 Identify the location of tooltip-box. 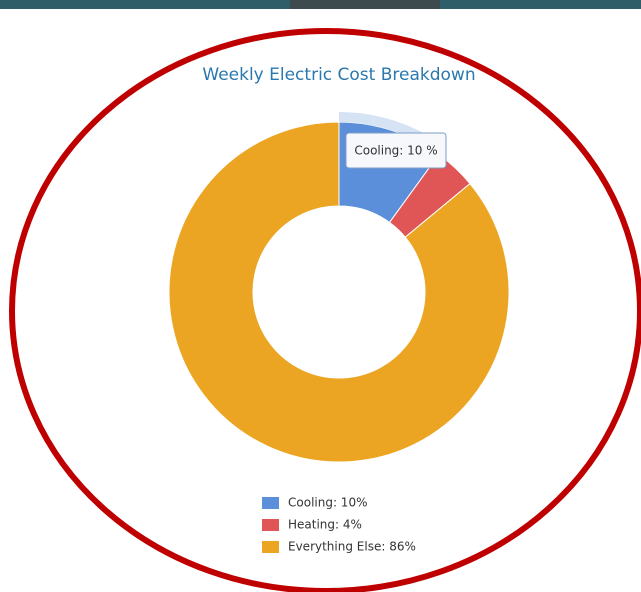
(396, 150).